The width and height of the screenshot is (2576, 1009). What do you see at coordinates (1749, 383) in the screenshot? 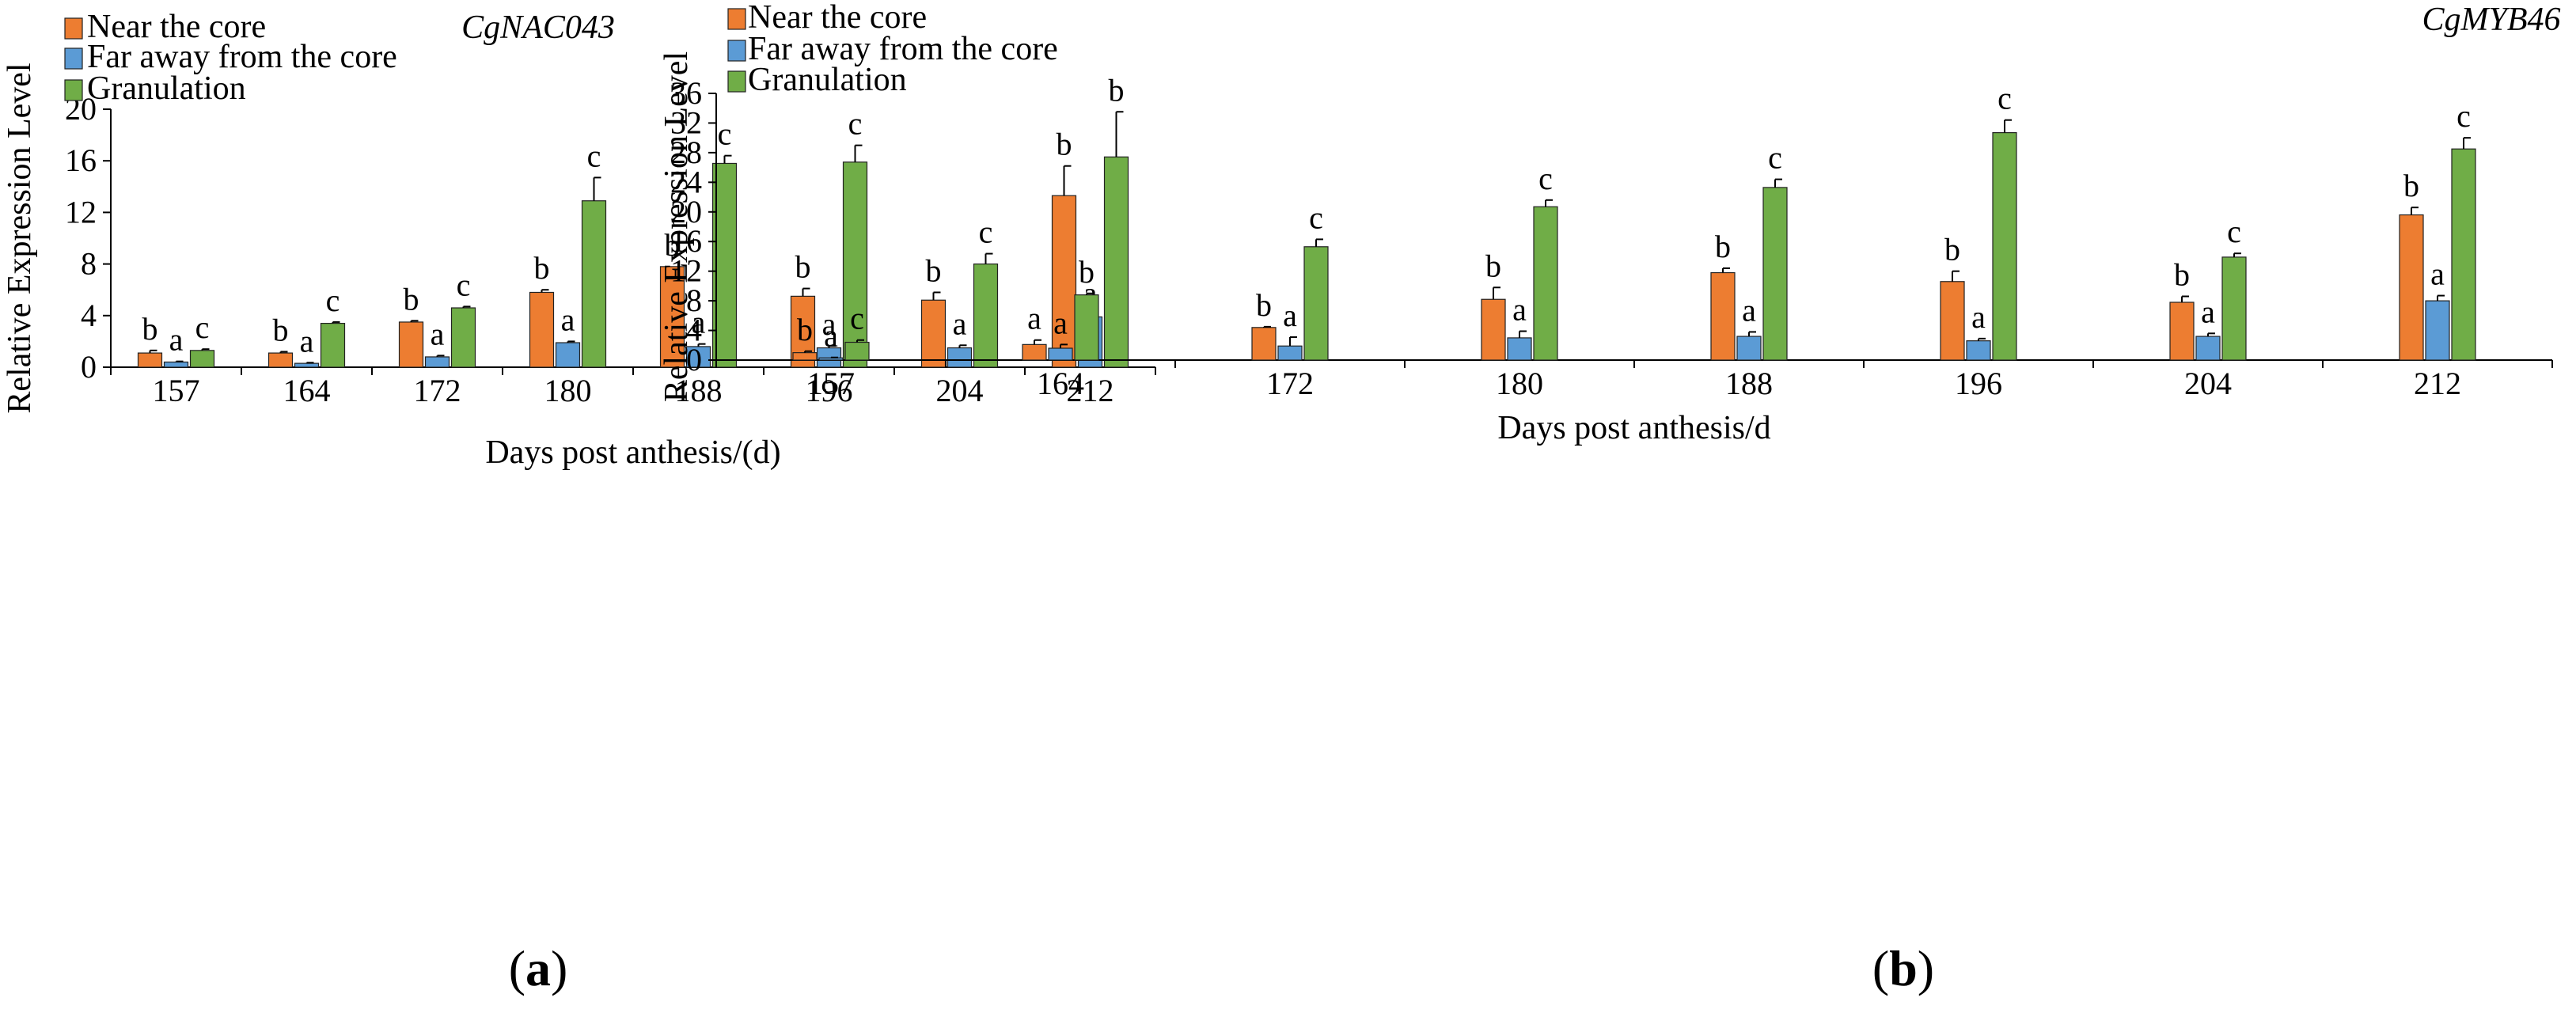
I see `x-tick-label: 188` at bounding box center [1749, 383].